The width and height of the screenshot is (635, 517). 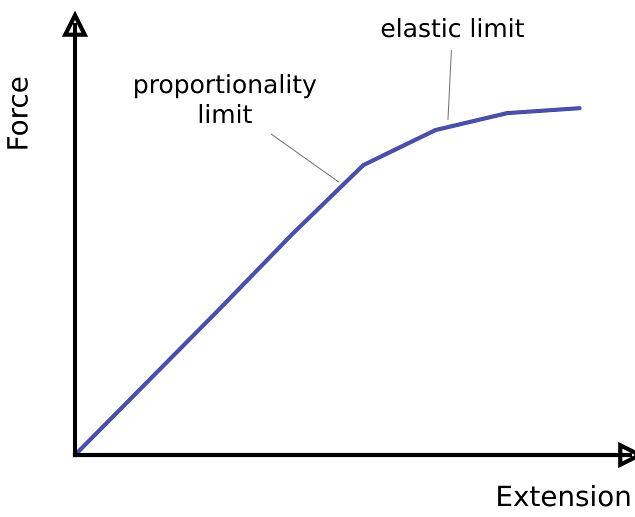 What do you see at coordinates (453, 28) in the screenshot?
I see `text: elastic limit` at bounding box center [453, 28].